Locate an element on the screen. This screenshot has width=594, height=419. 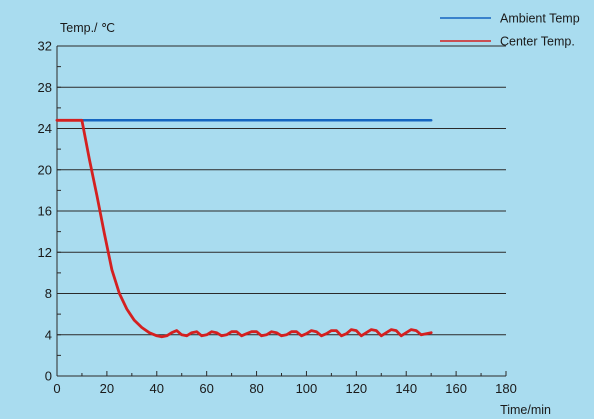
y-tick-label: 12 is located at coordinates (45, 252).